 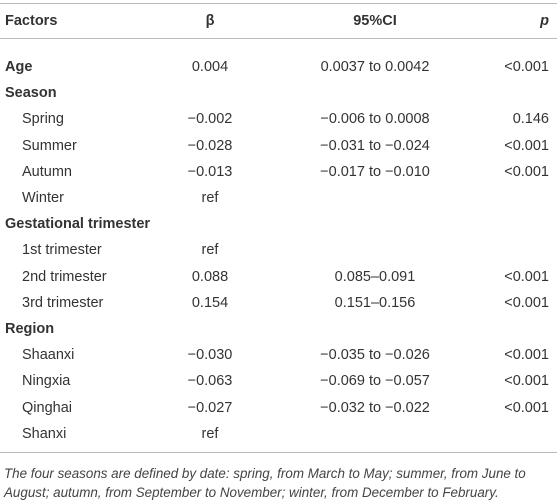 What do you see at coordinates (31, 21) in the screenshot?
I see `header-cell: Factors` at bounding box center [31, 21].